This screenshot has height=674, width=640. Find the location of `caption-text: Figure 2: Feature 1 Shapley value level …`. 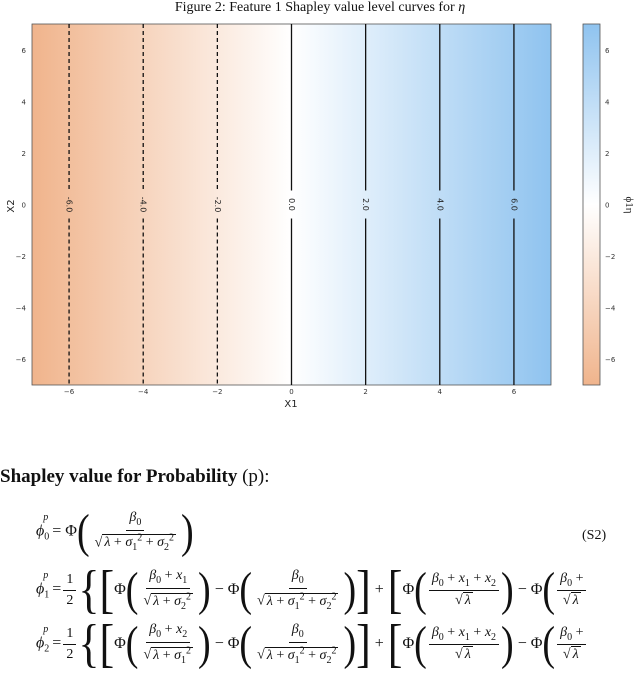

caption-text: Figure 2: Feature 1 Shapley value level … is located at coordinates (316, 7).